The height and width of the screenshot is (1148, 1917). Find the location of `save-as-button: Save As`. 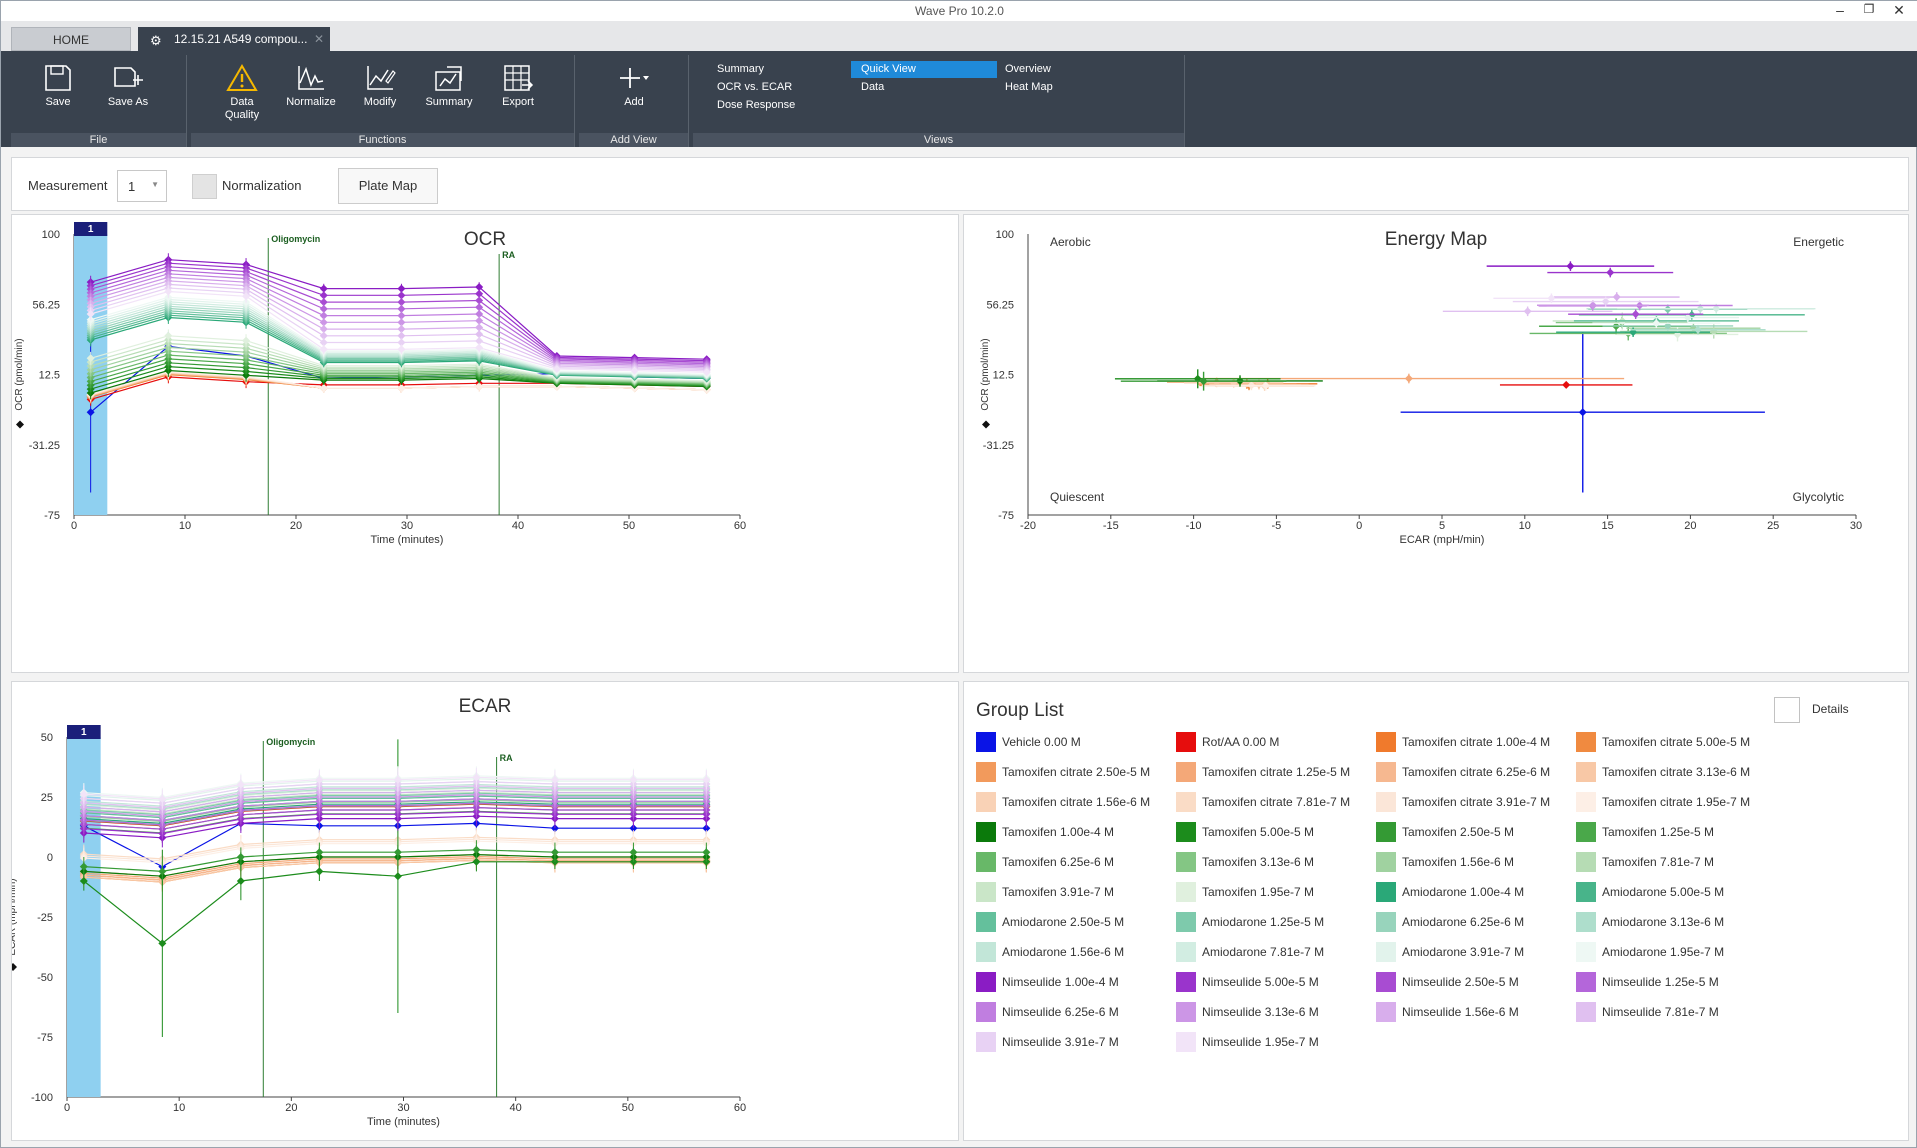

save-as-button: Save As is located at coordinates (128, 86).